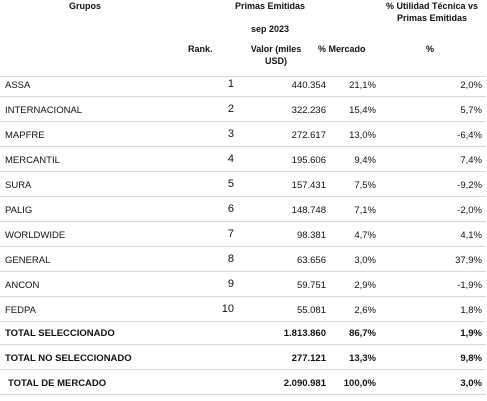 The image size is (487, 401). Describe the element at coordinates (270, 6) in the screenshot. I see `header-premiums: Primas Emitidas` at that location.